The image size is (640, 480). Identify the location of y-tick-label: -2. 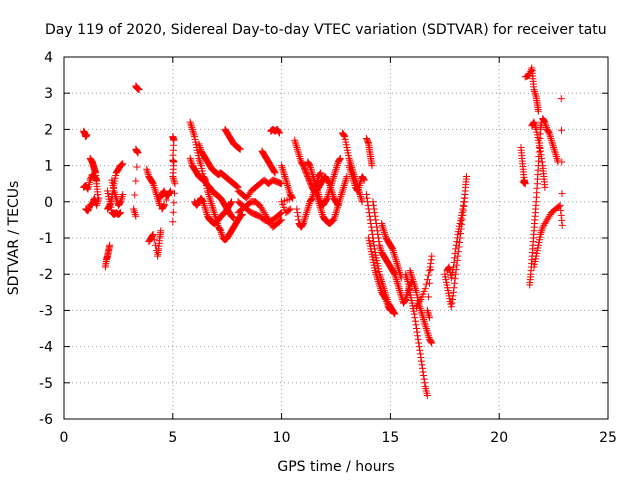
(46, 275).